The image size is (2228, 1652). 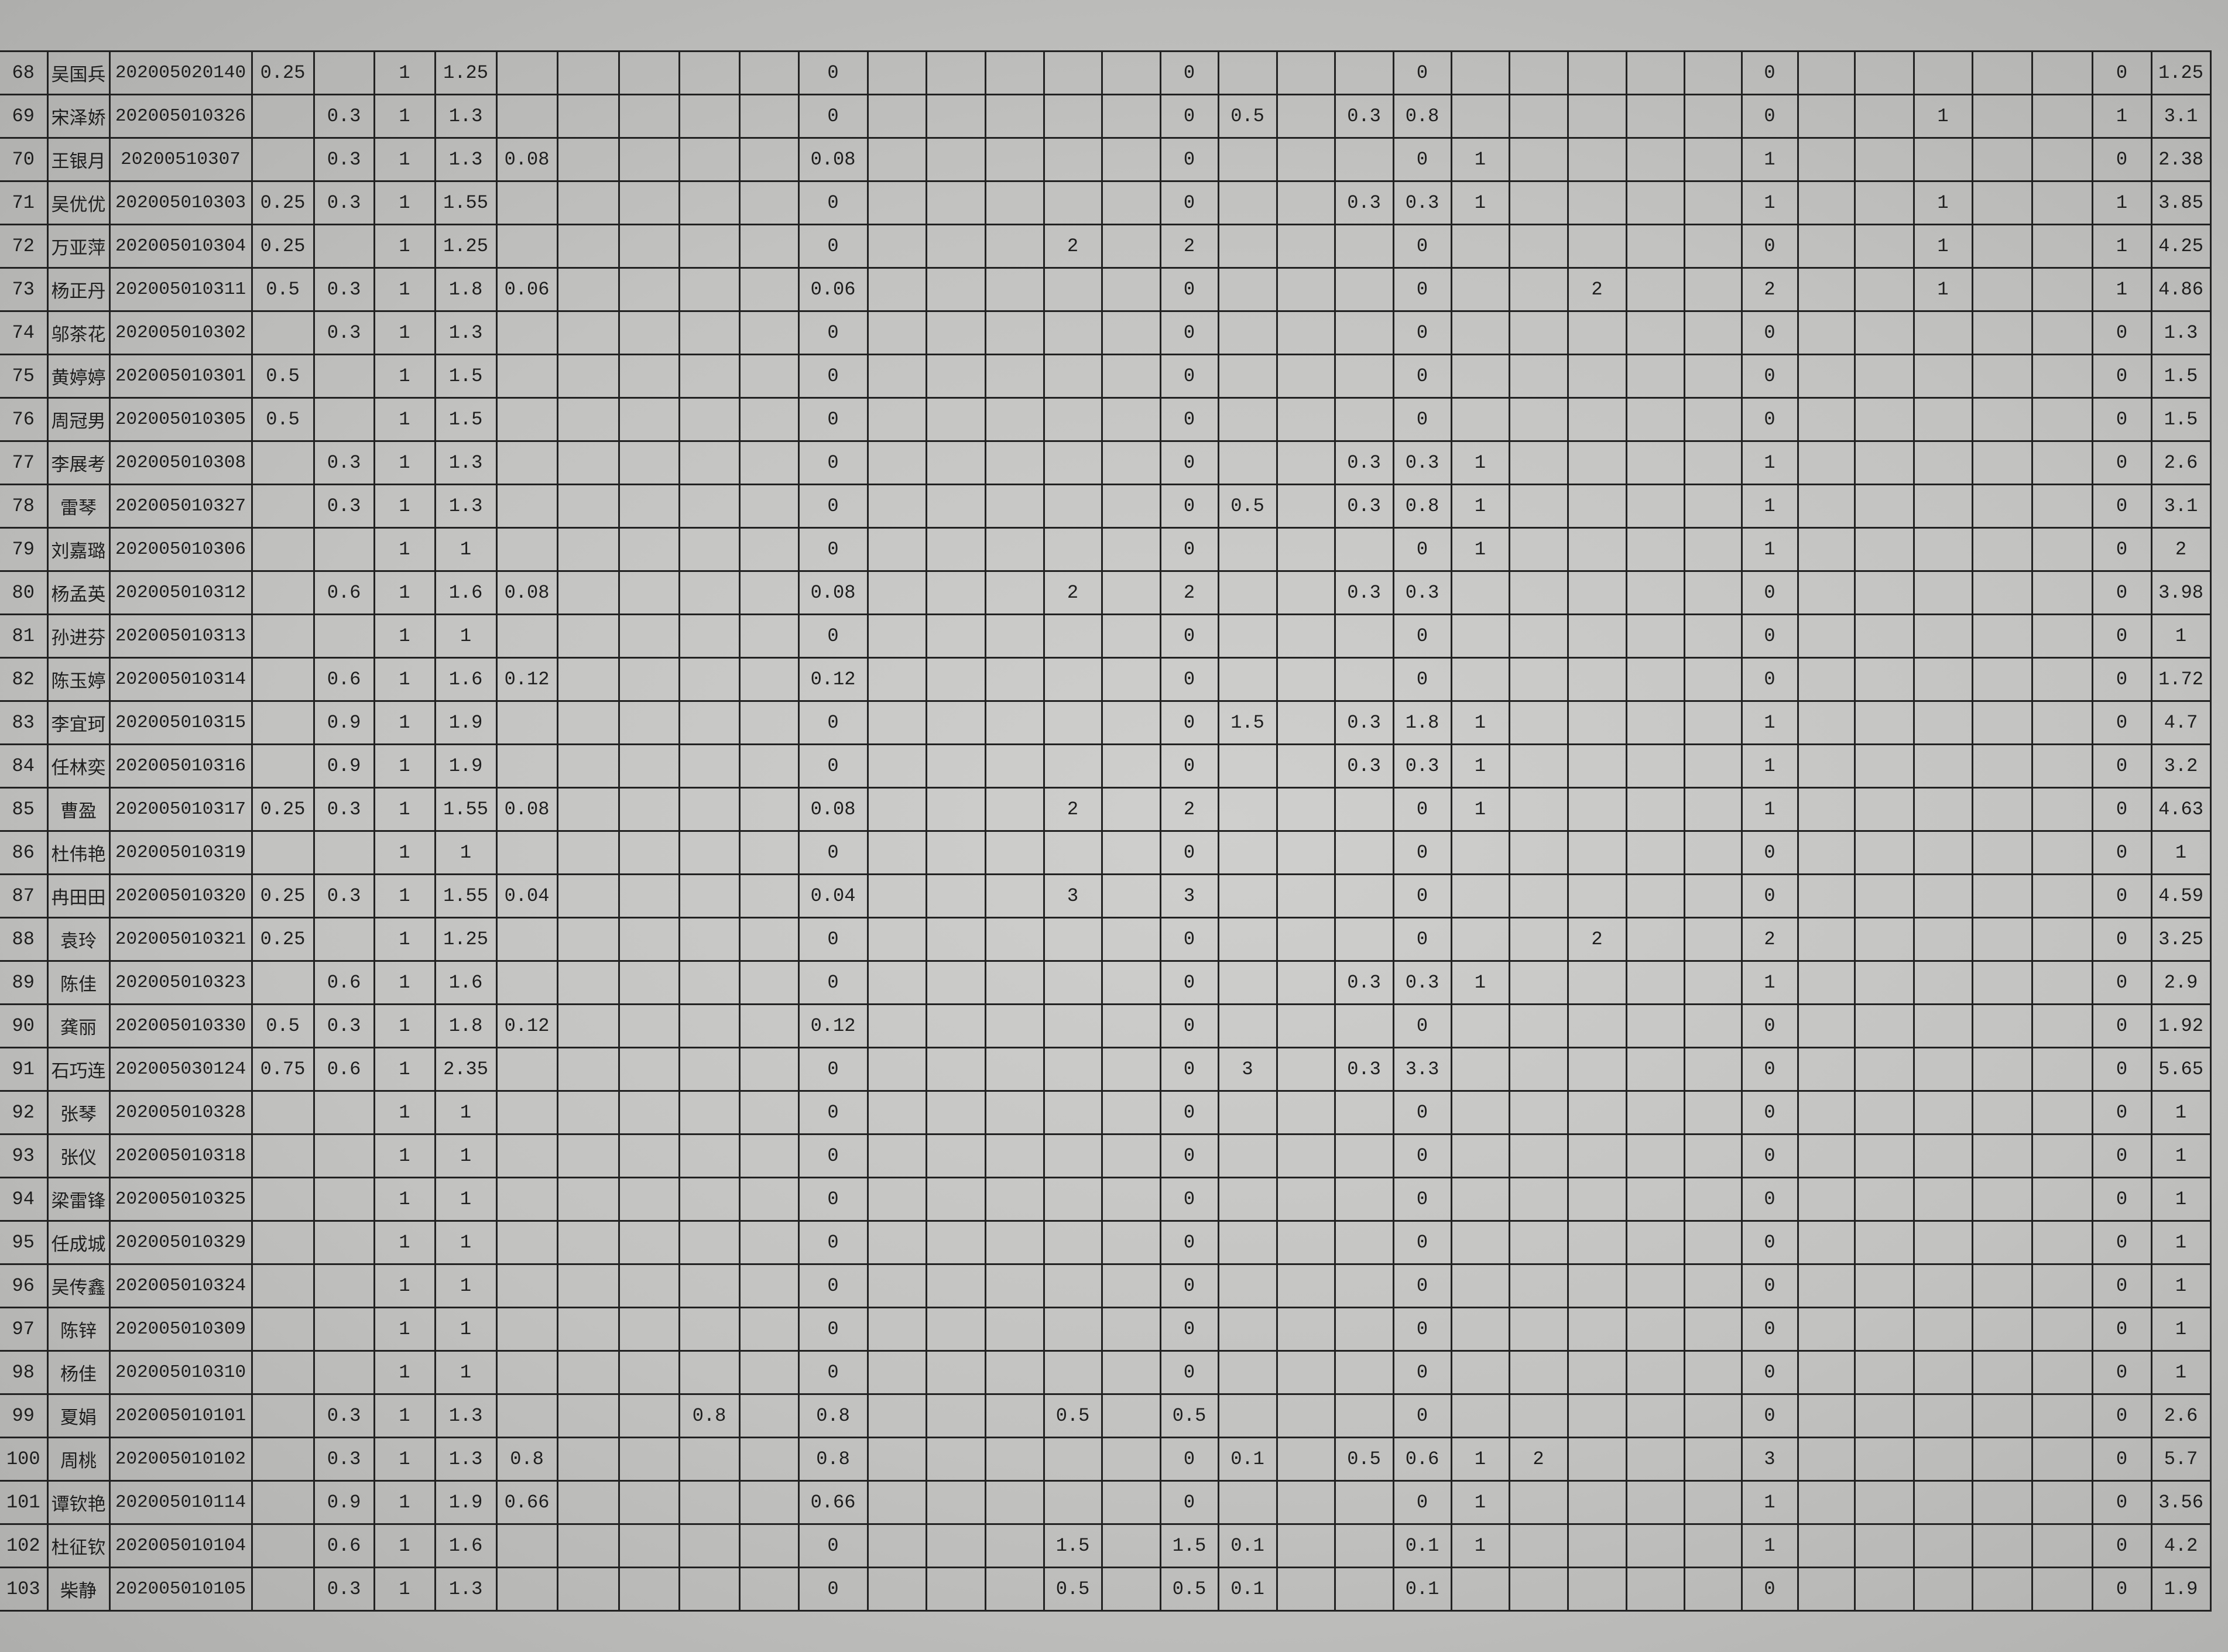 I want to click on row-number-cell: 81, so click(x=24, y=636).